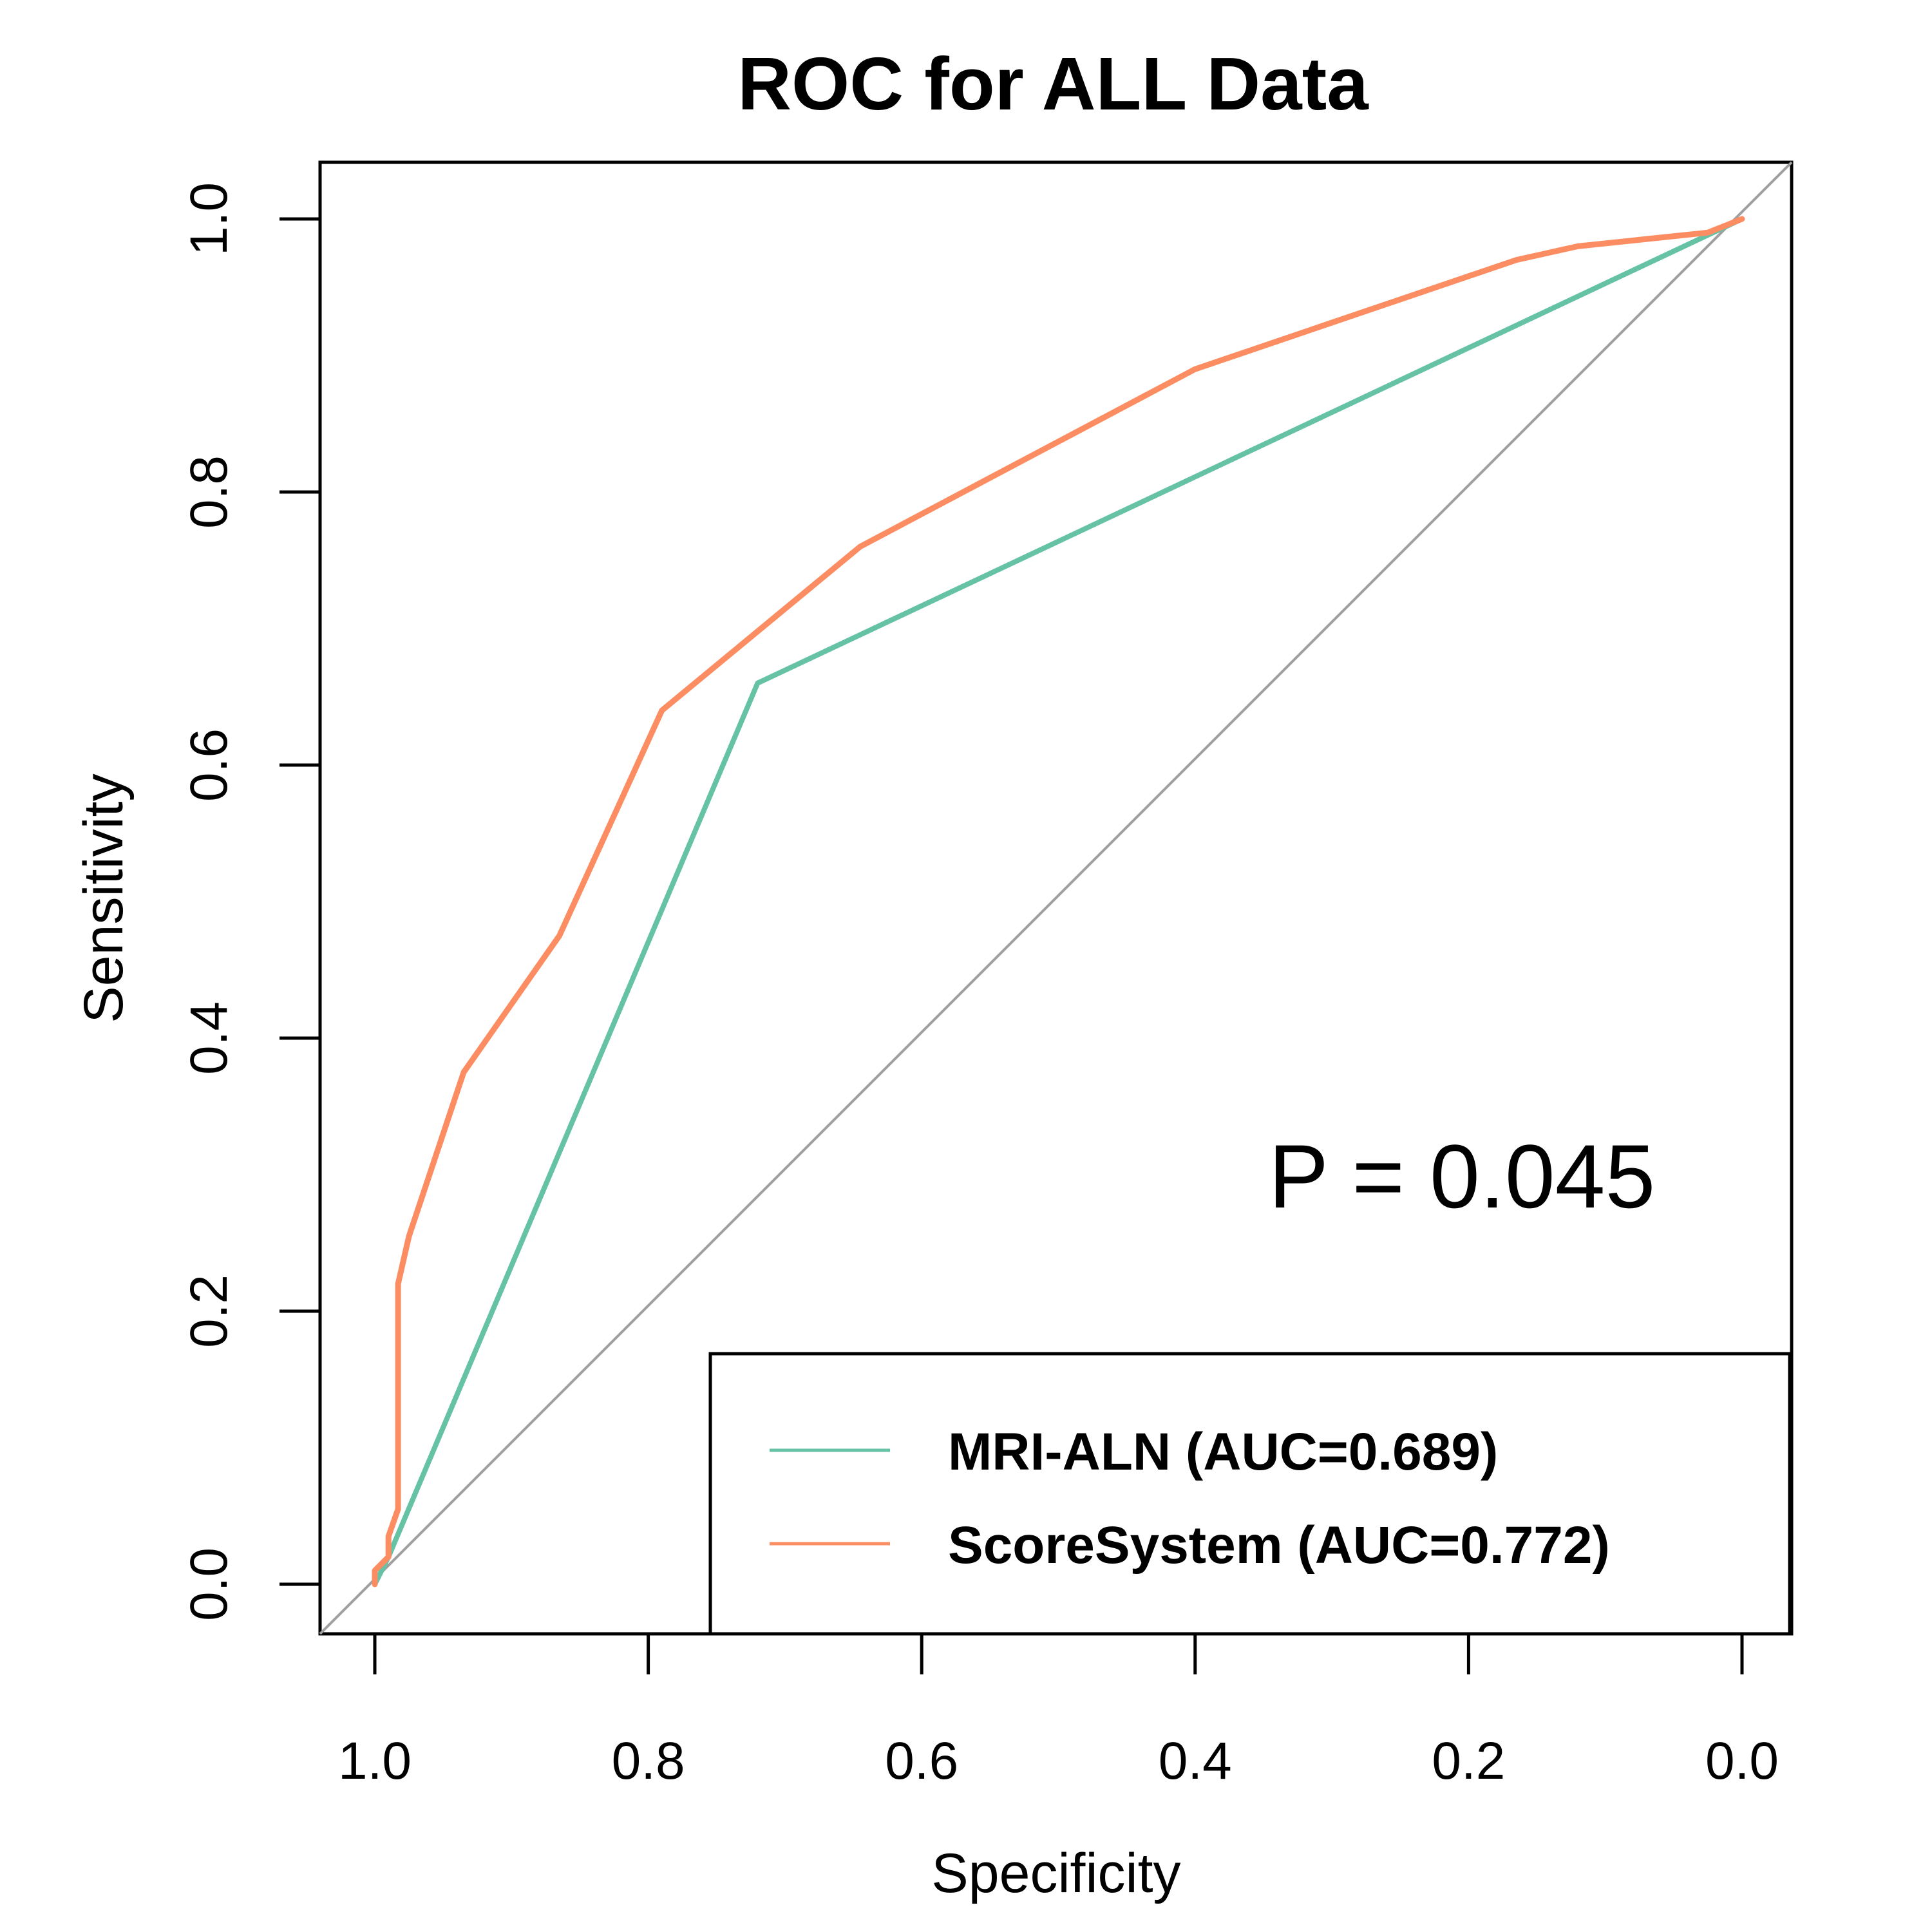  I want to click on x-tick-label: 0.8, so click(649, 1761).